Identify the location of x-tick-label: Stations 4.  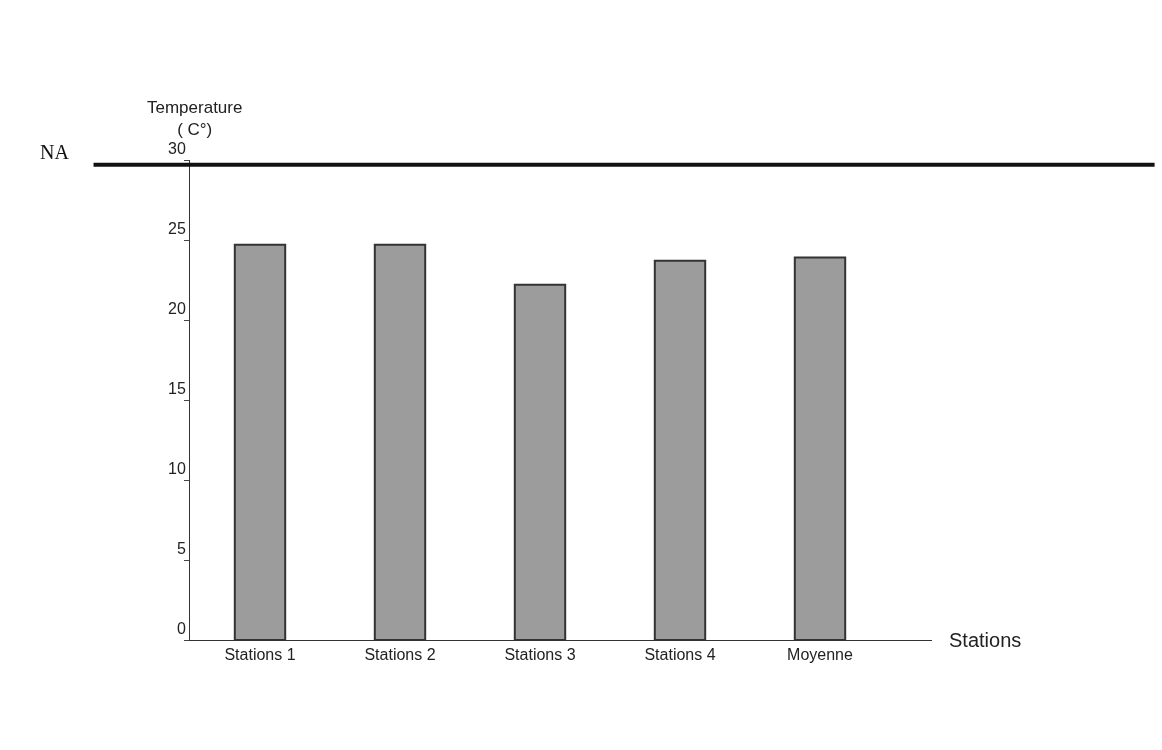
(680, 655).